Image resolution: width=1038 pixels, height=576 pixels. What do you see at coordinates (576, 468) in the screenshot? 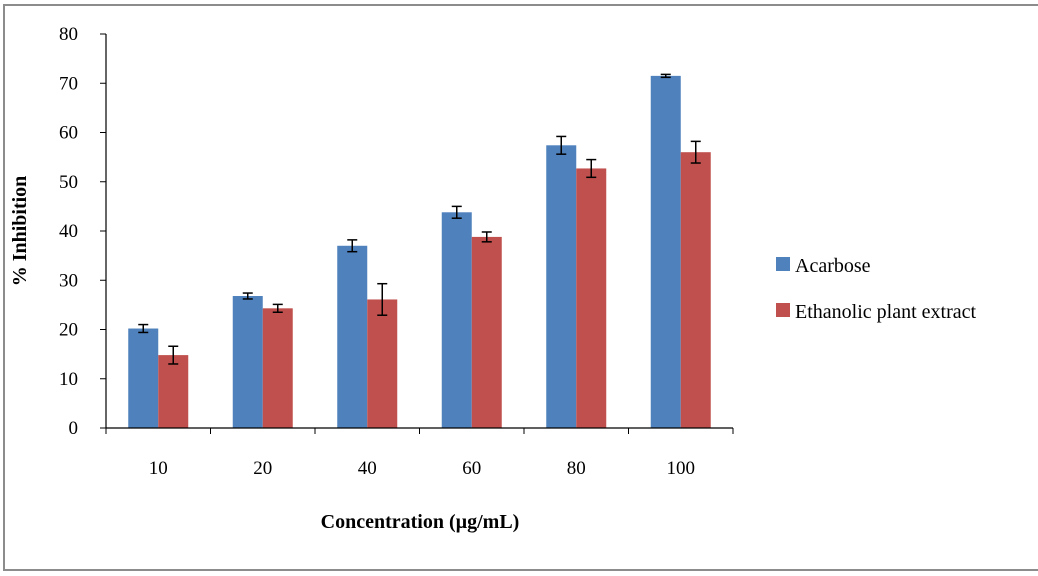
I see `x-tick-label: 80` at bounding box center [576, 468].